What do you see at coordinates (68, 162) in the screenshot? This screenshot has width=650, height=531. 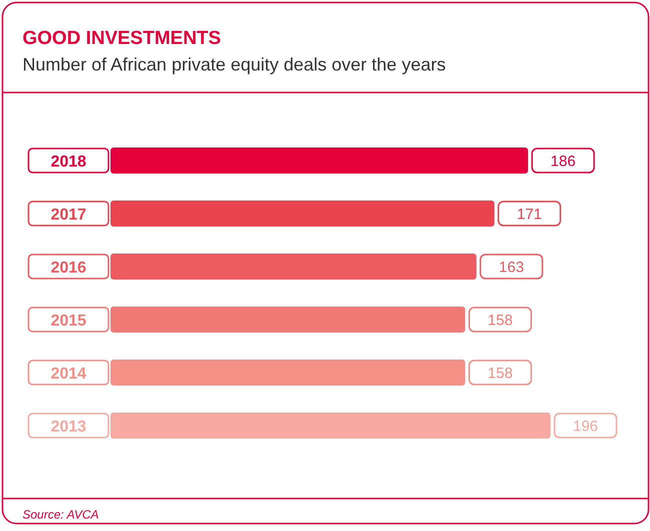 I see `y-tick-label: 2018` at bounding box center [68, 162].